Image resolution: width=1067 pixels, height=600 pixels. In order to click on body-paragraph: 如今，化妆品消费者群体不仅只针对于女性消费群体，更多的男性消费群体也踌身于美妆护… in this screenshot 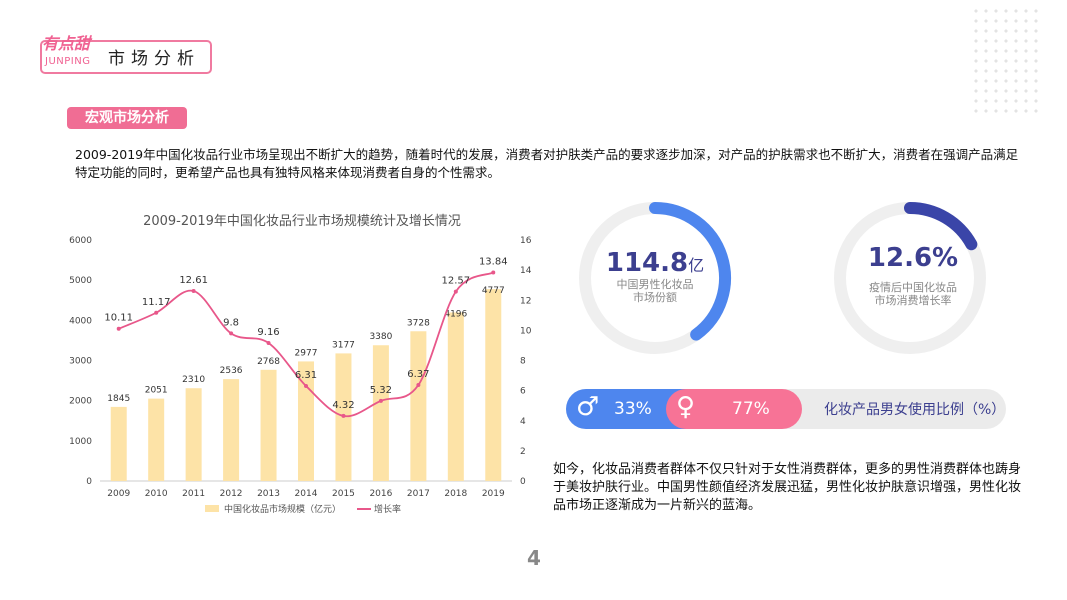, I will do `click(787, 487)`.